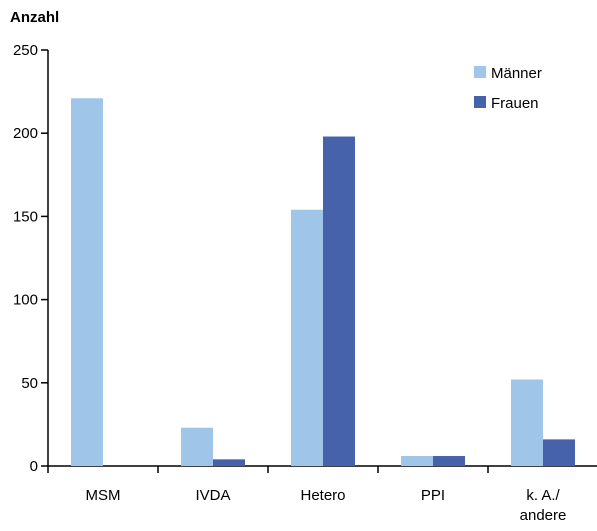 Image resolution: width=597 pixels, height=531 pixels. What do you see at coordinates (543, 505) in the screenshot?
I see `x-tick-label: k. A./andere` at bounding box center [543, 505].